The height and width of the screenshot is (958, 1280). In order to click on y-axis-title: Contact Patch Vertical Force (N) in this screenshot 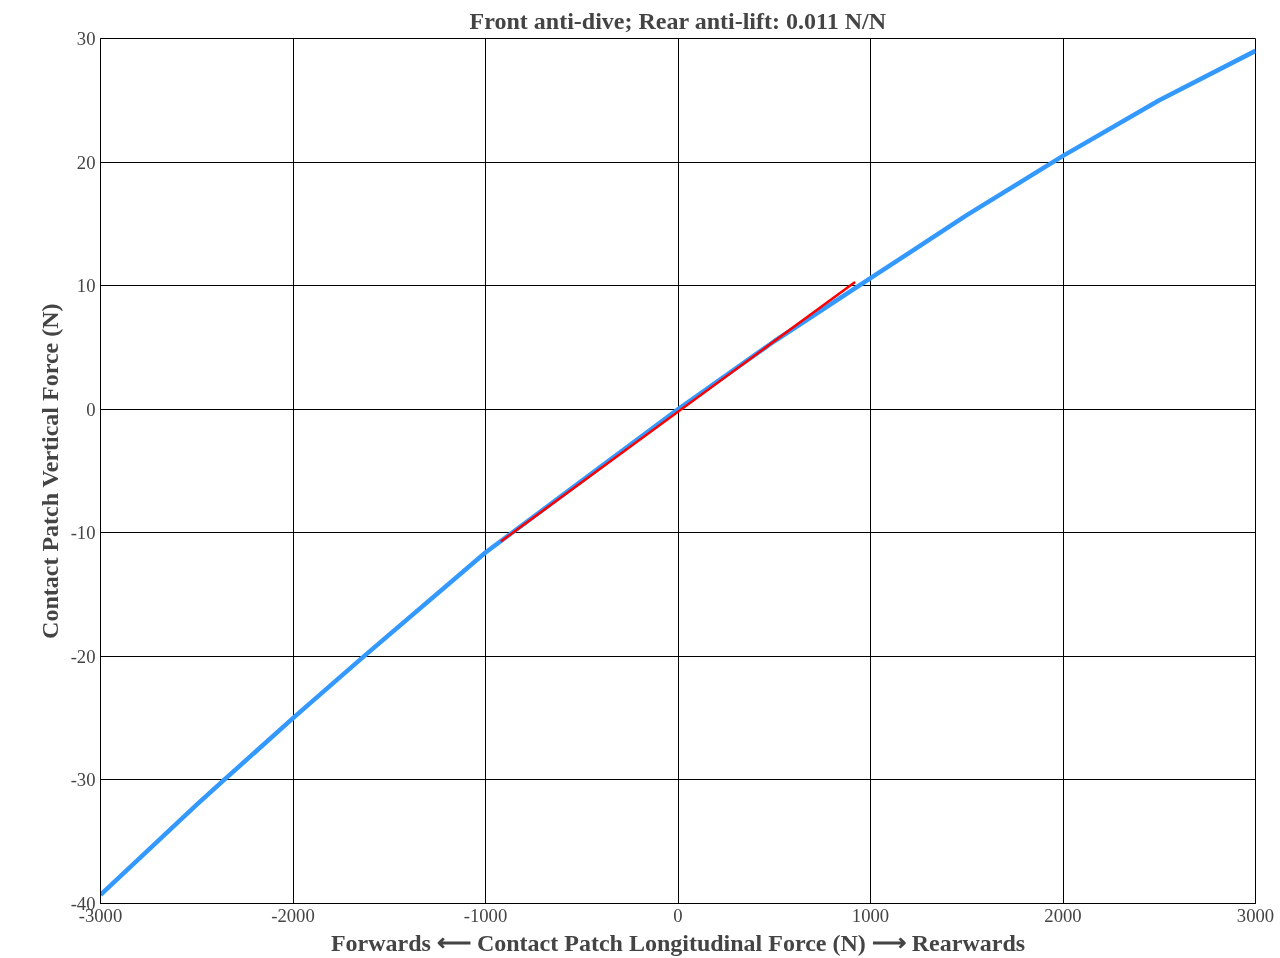, I will do `click(49, 471)`.